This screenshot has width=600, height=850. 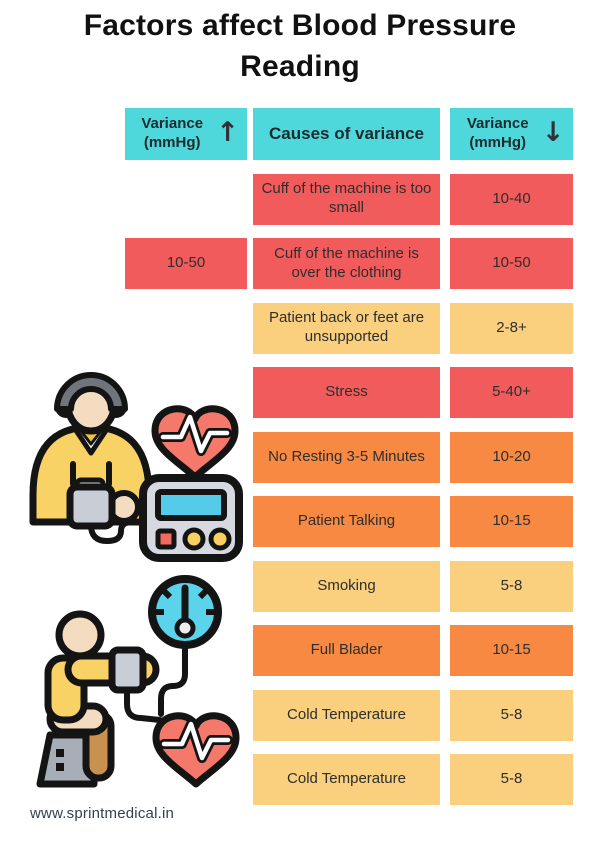 I want to click on gauge-cable, so click(x=173, y=679).